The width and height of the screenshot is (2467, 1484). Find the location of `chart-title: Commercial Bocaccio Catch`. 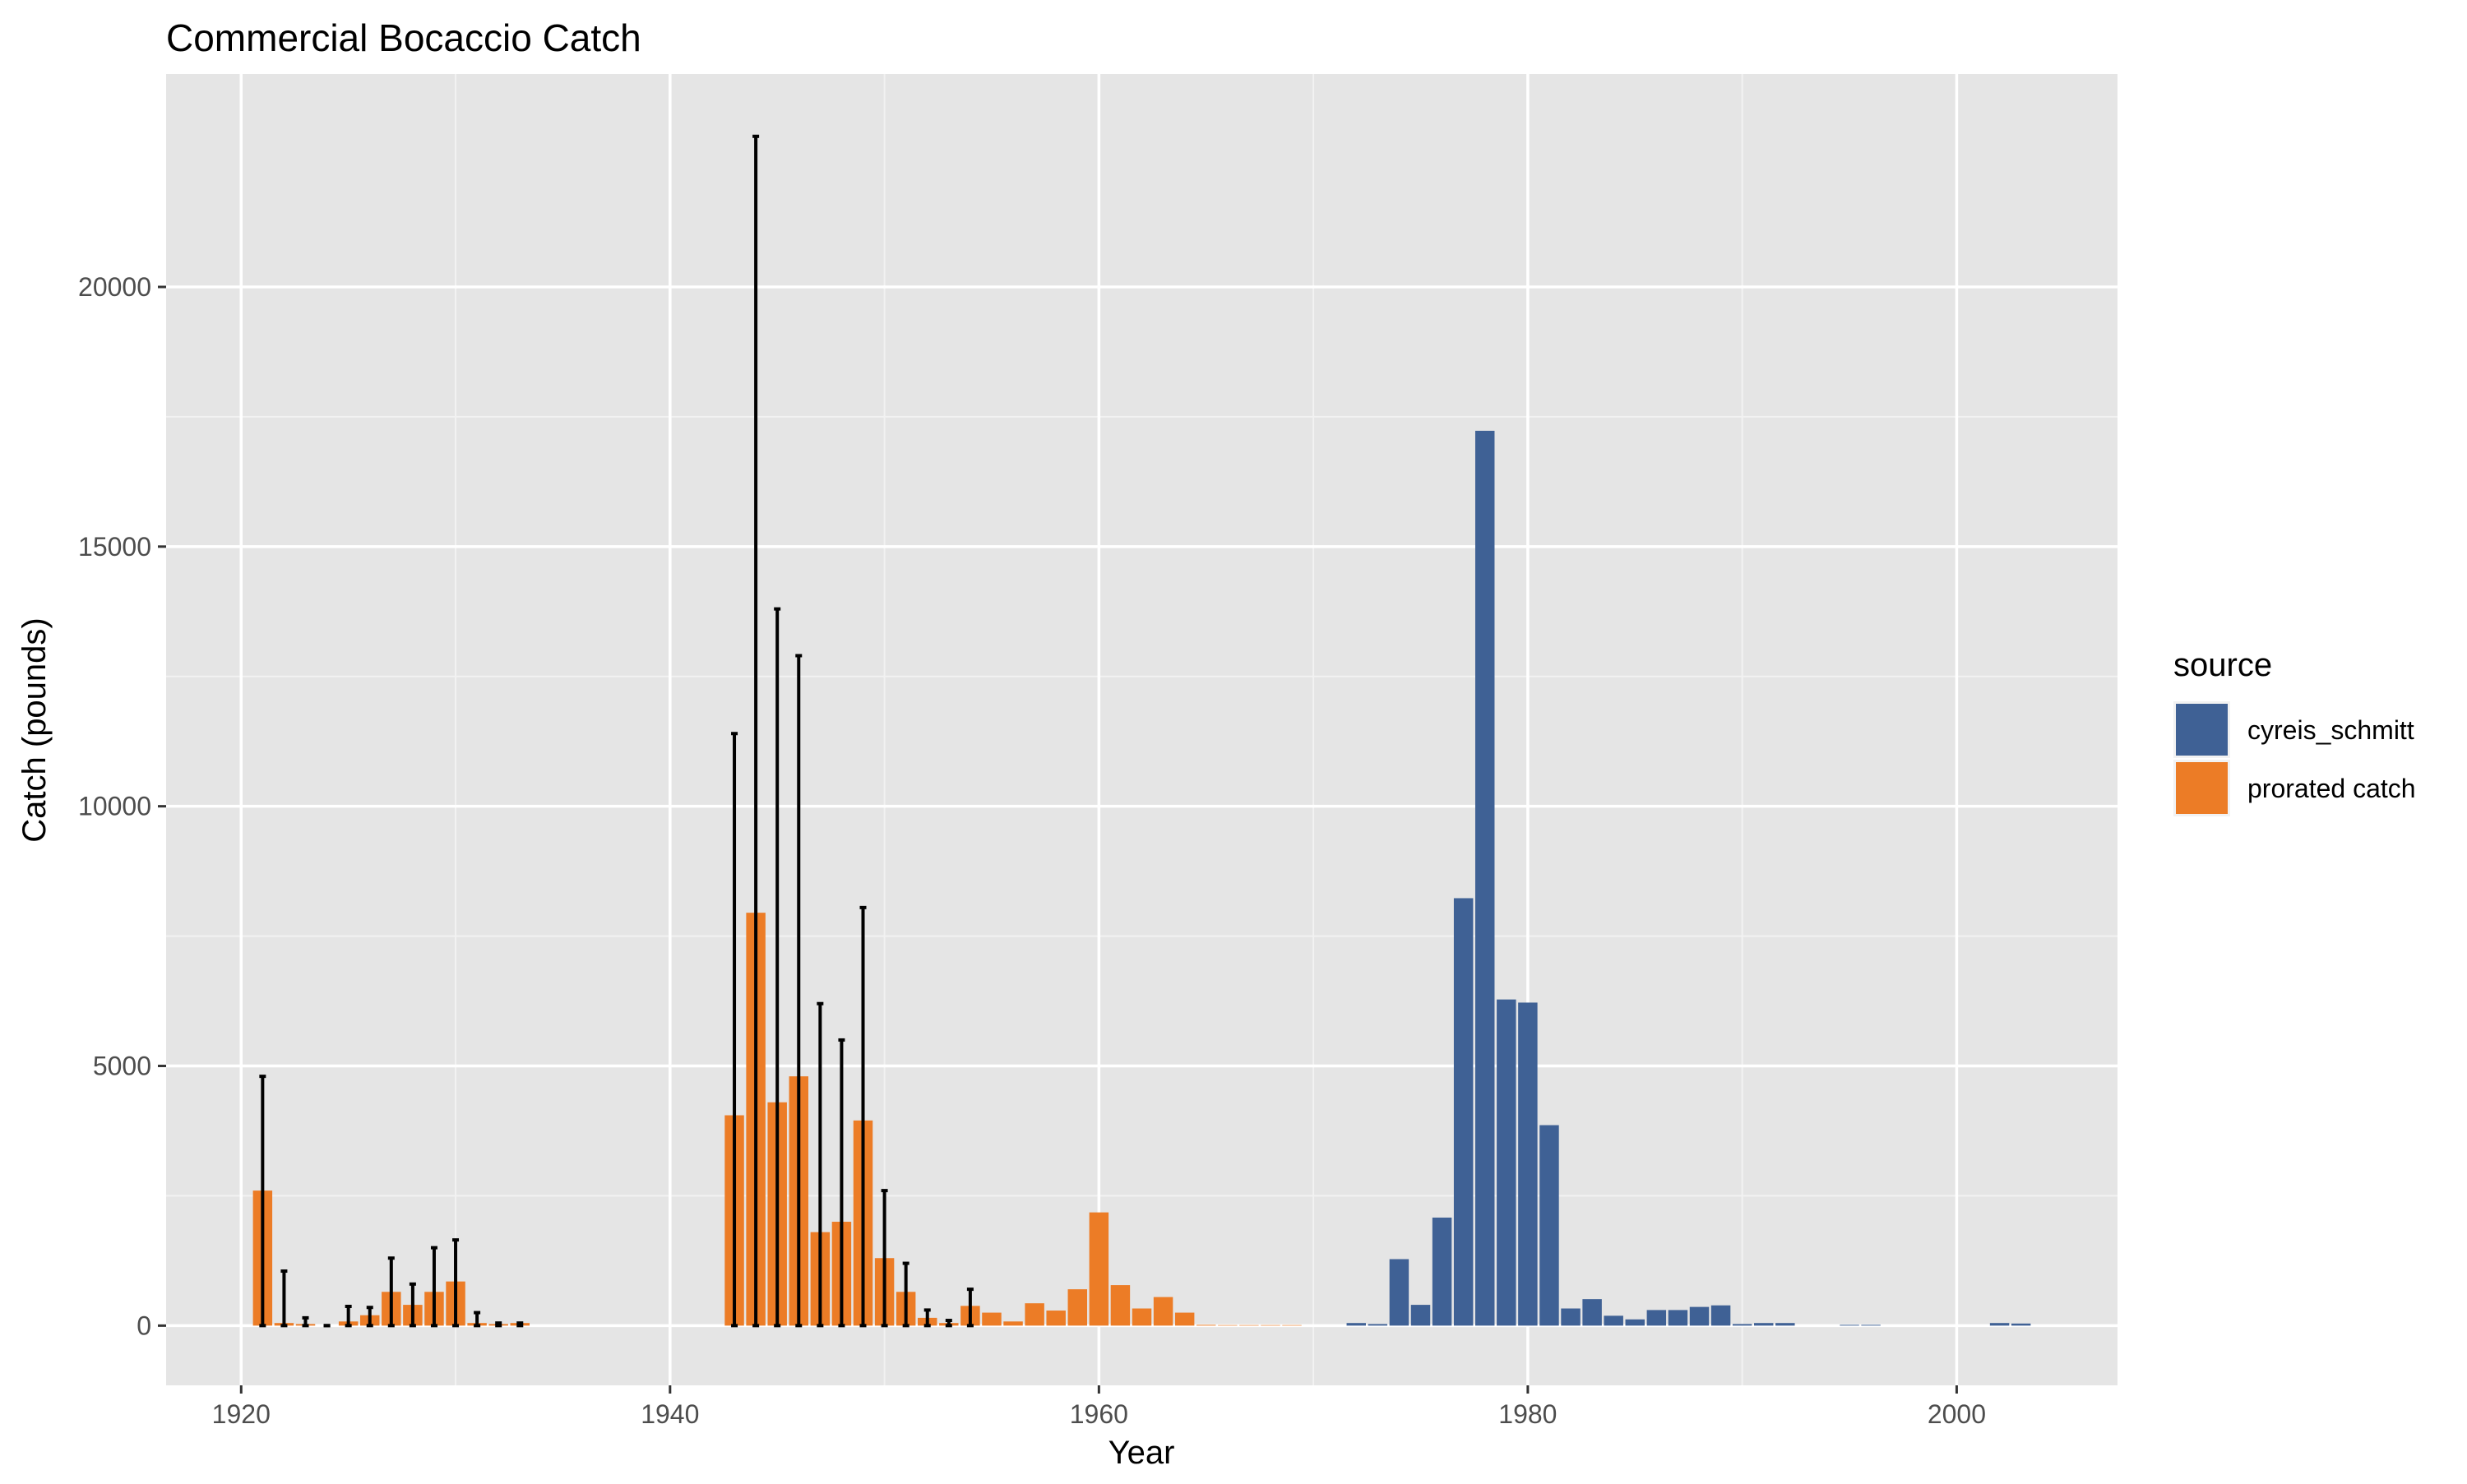

chart-title: Commercial Bocaccio Catch is located at coordinates (403, 37).